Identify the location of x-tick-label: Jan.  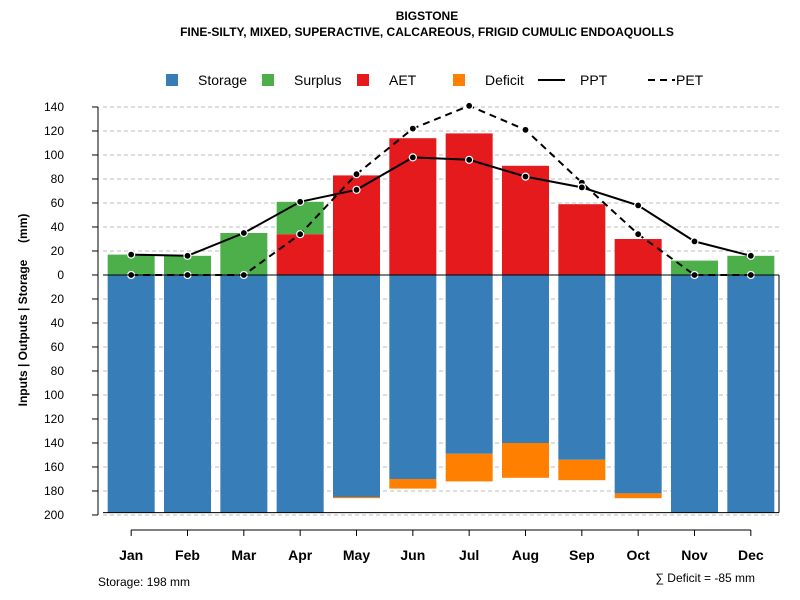
(131, 555).